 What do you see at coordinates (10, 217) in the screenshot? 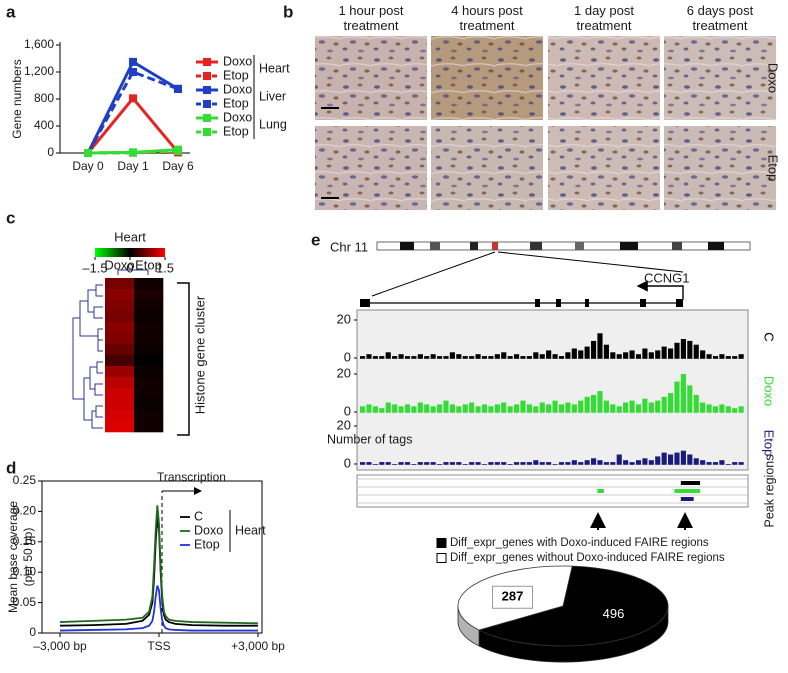
I see `panel-label: c` at bounding box center [10, 217].